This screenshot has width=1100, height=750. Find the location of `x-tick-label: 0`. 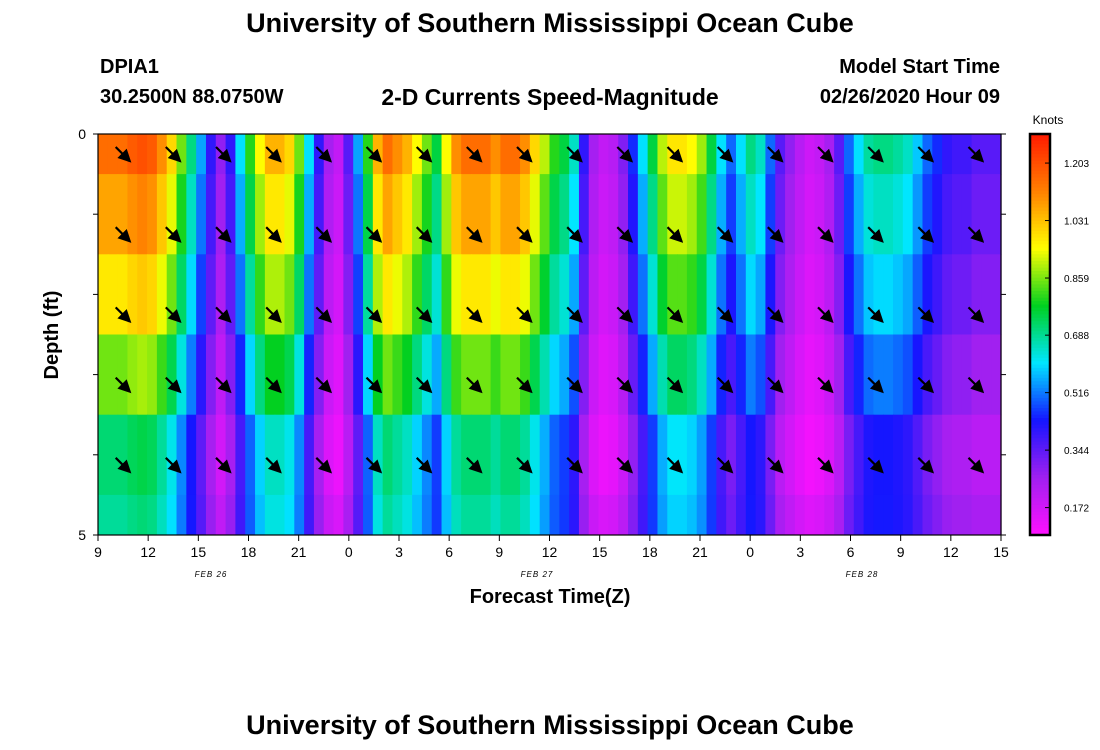

x-tick-label: 0 is located at coordinates (750, 552).